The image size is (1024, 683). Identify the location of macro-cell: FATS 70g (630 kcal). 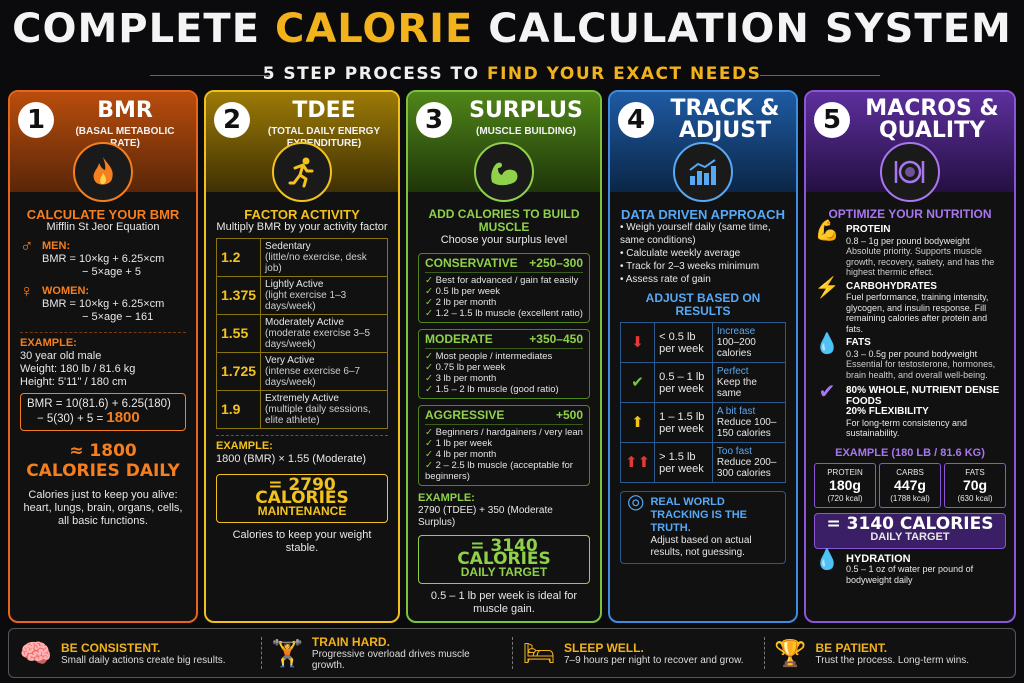
(975, 485).